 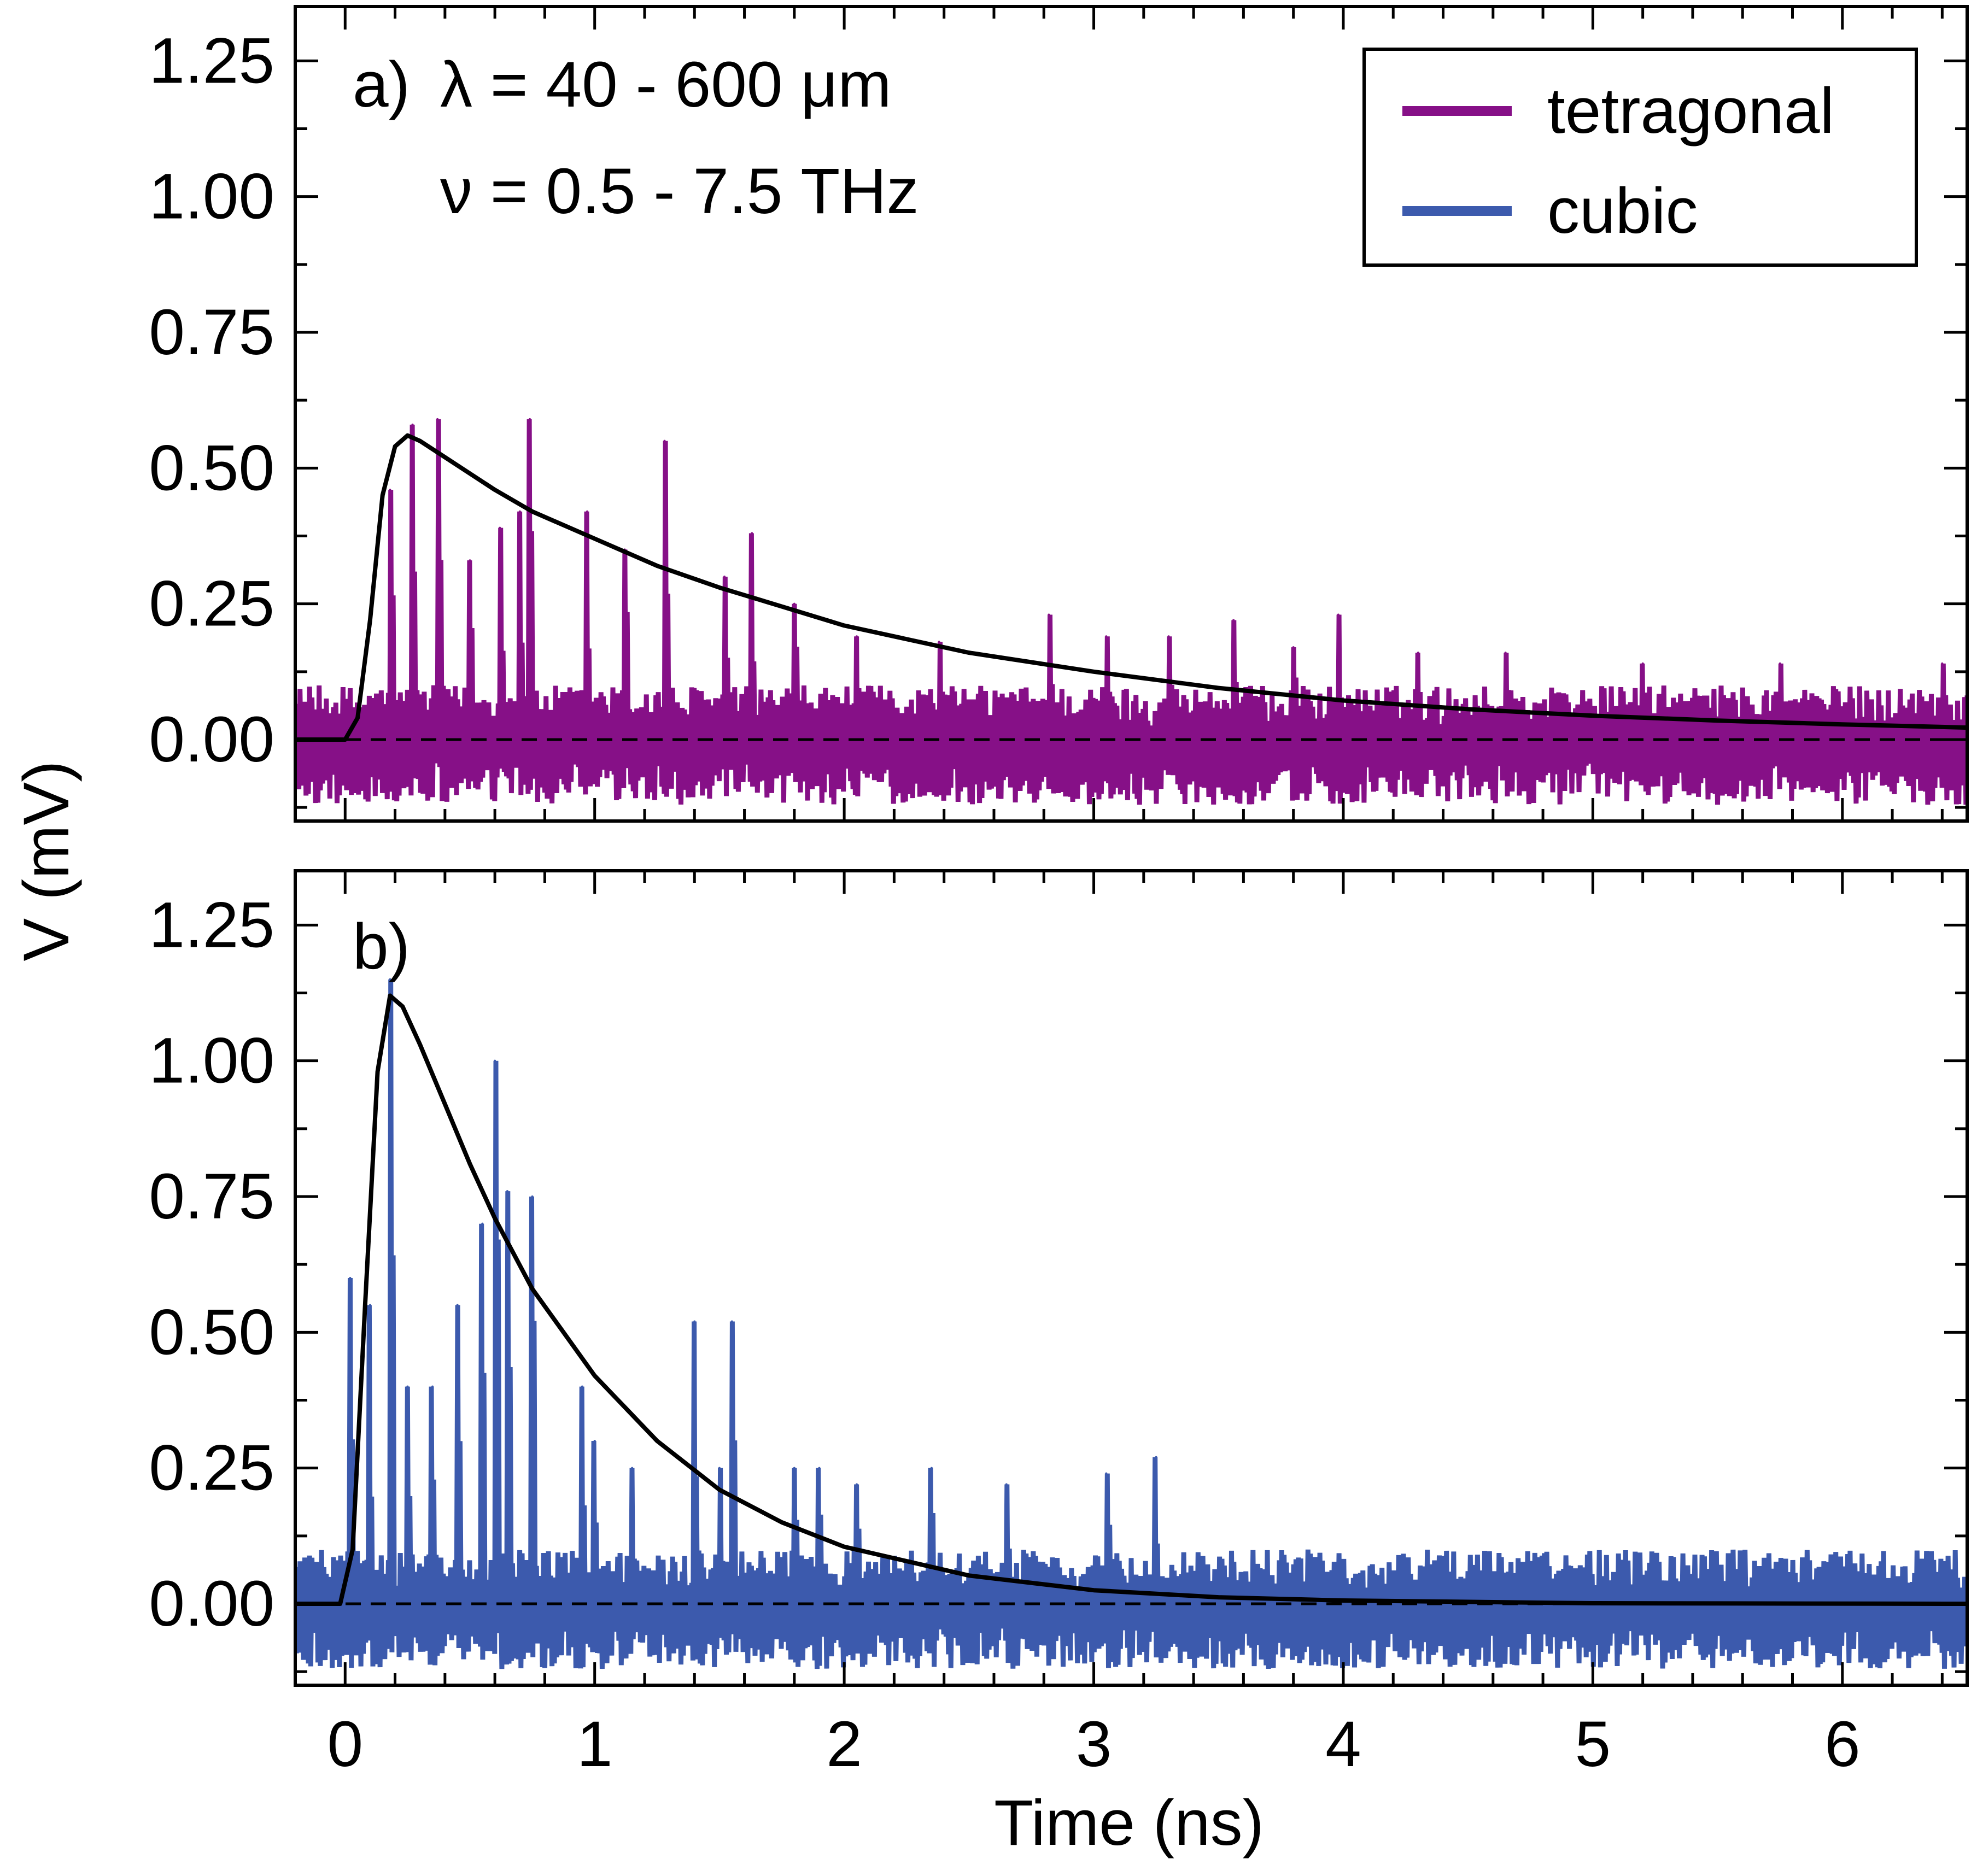 What do you see at coordinates (1343, 1744) in the screenshot?
I see `x-tick-label: 4` at bounding box center [1343, 1744].